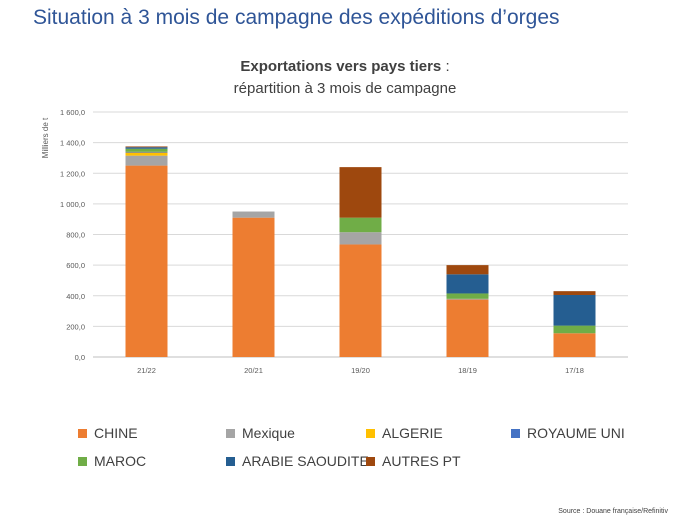 This screenshot has height=527, width=690. I want to click on y-tick-label: 200,0, so click(75, 326).